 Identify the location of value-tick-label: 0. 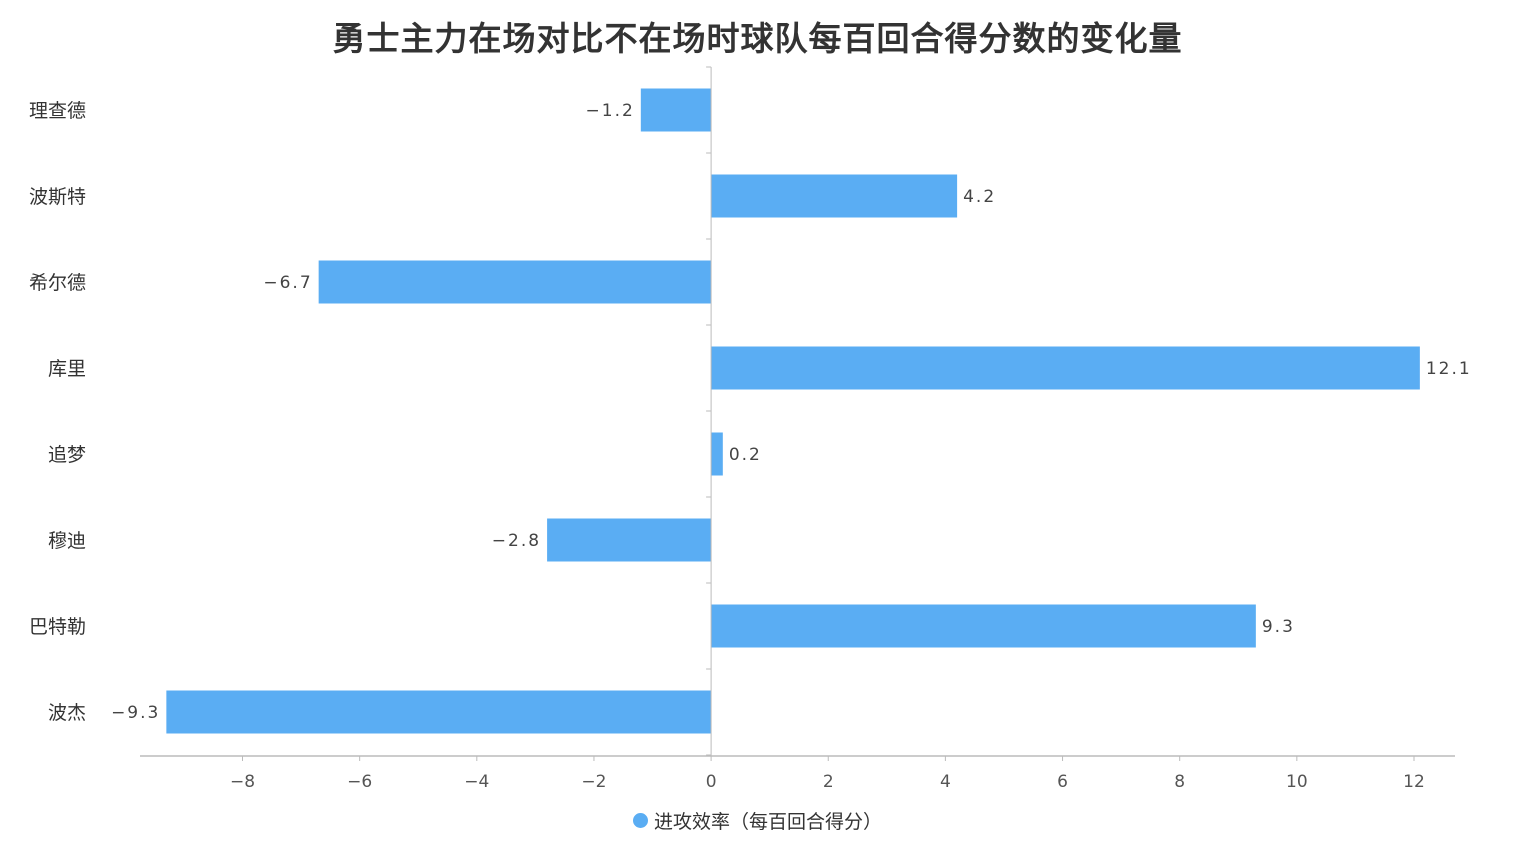
(711, 782).